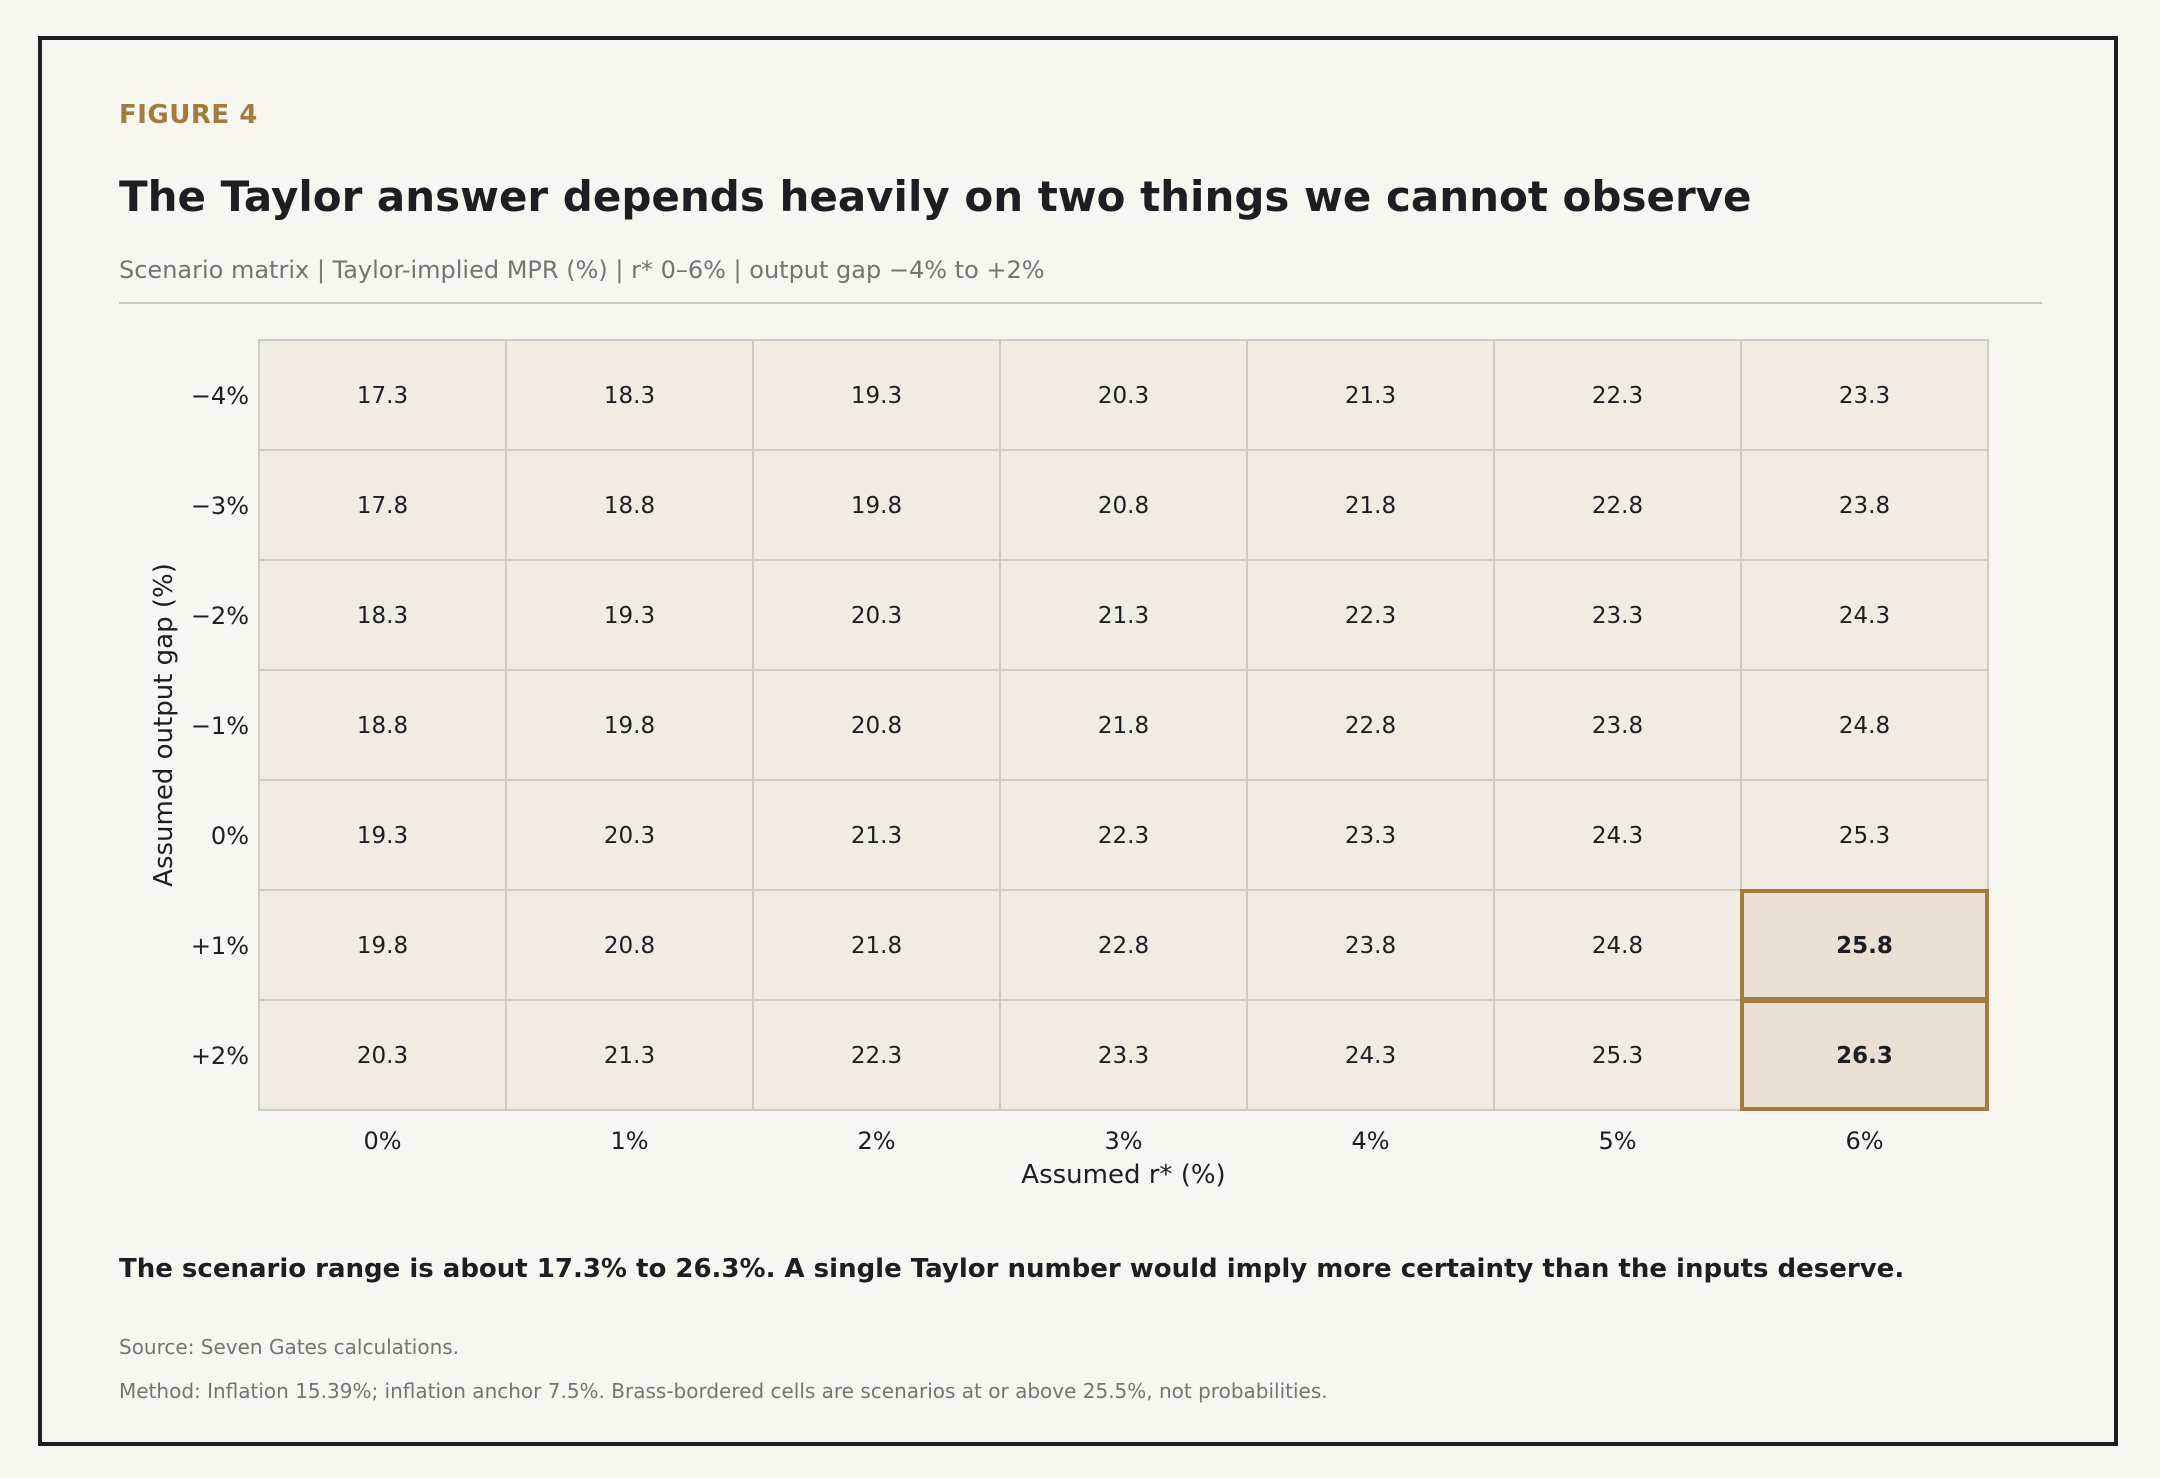 Image resolution: width=2160 pixels, height=1478 pixels. I want to click on x-tick-label: 4%, so click(1370, 1141).